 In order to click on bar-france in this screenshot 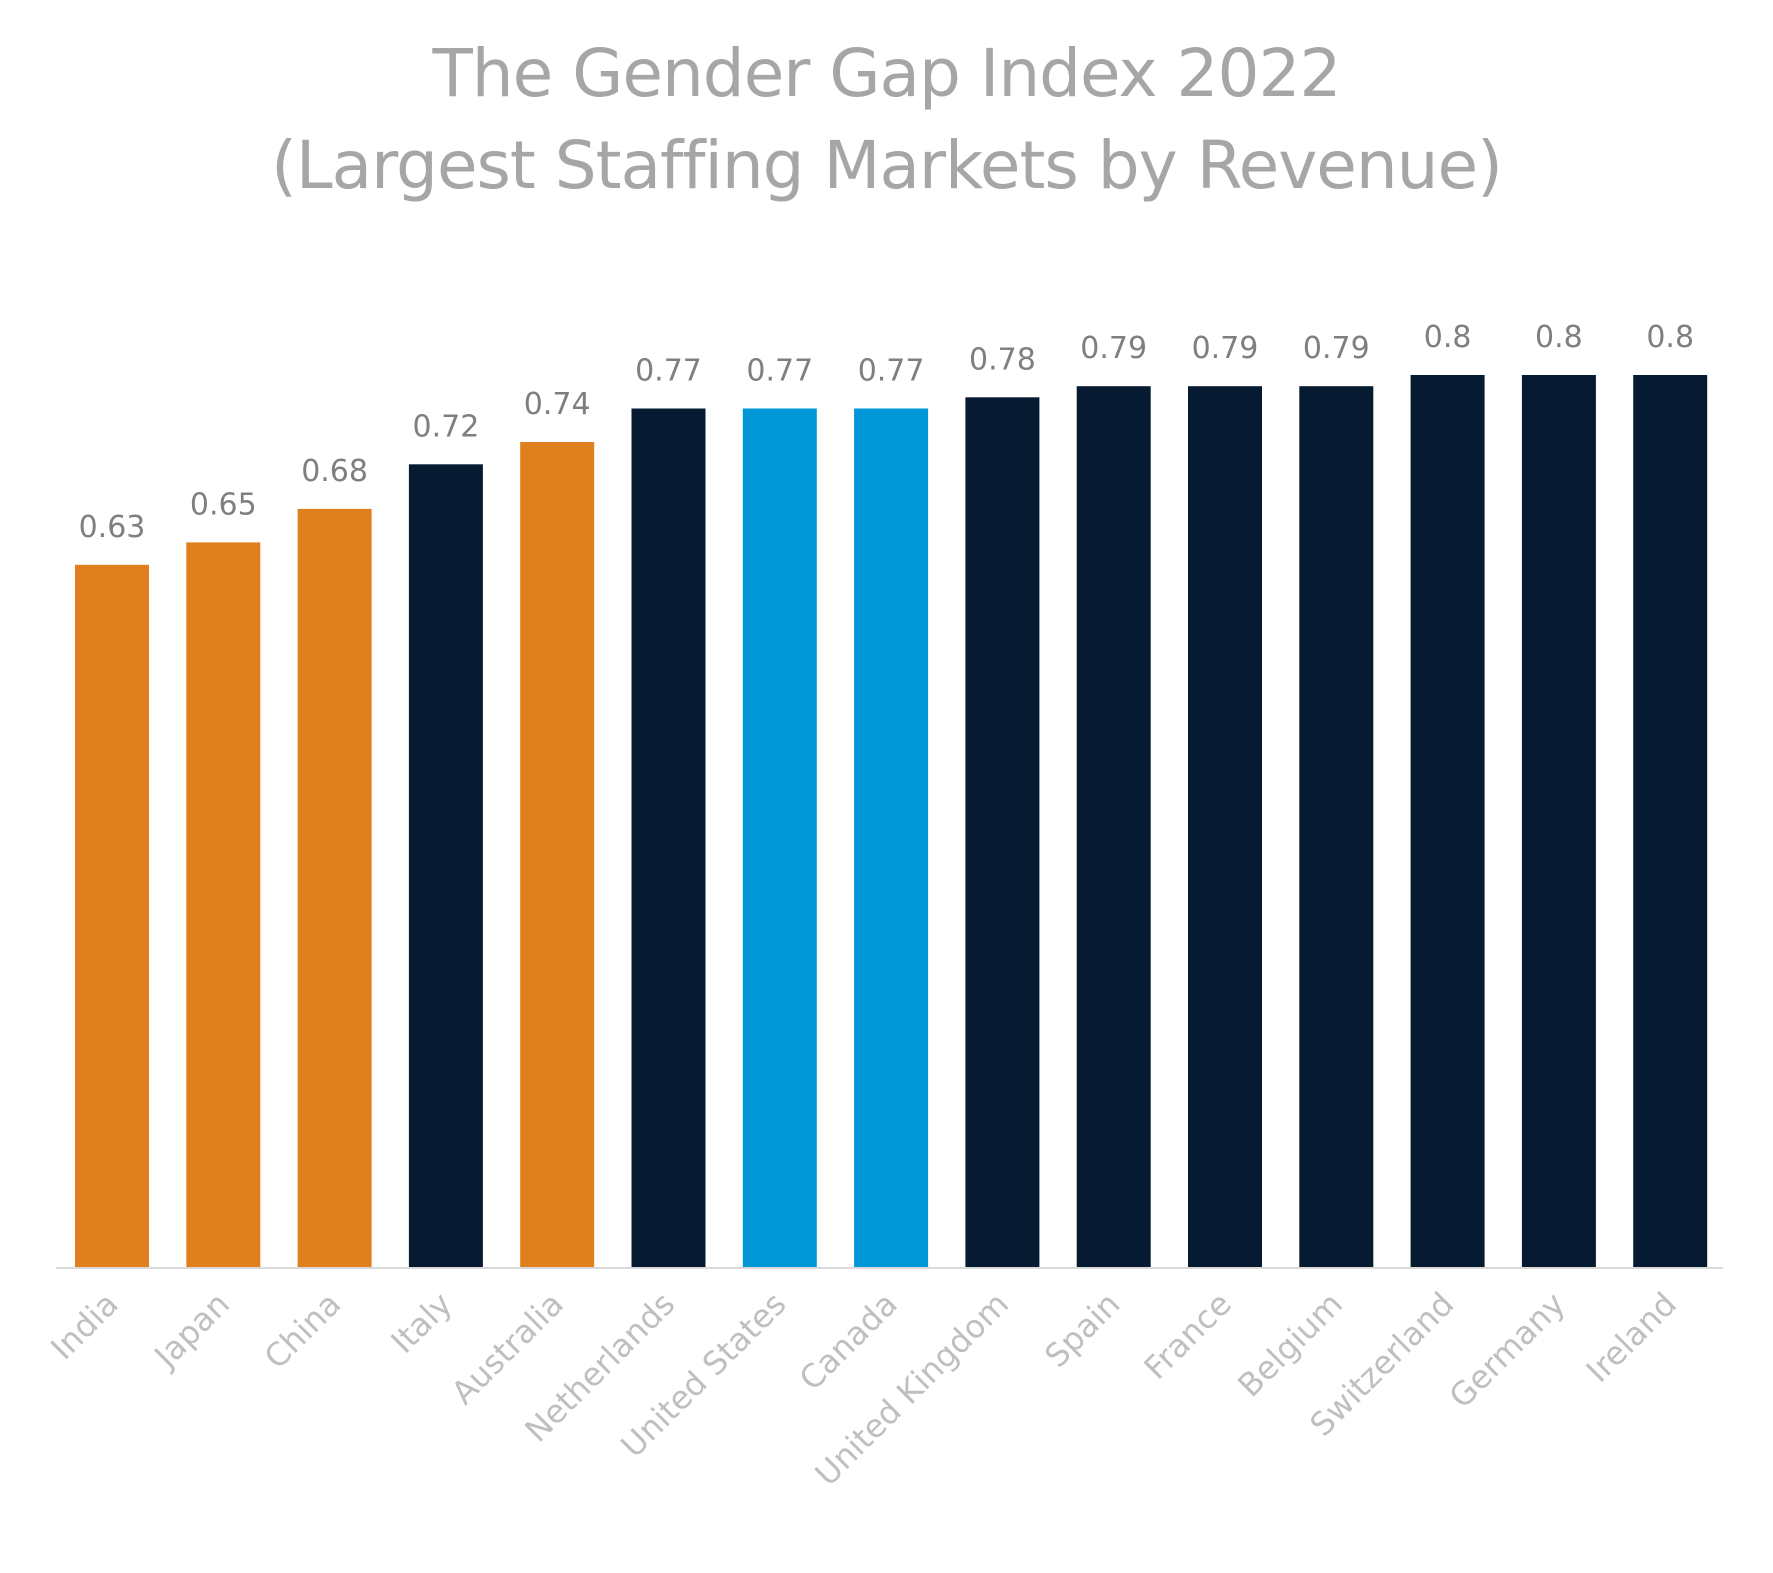, I will do `click(1225, 827)`.